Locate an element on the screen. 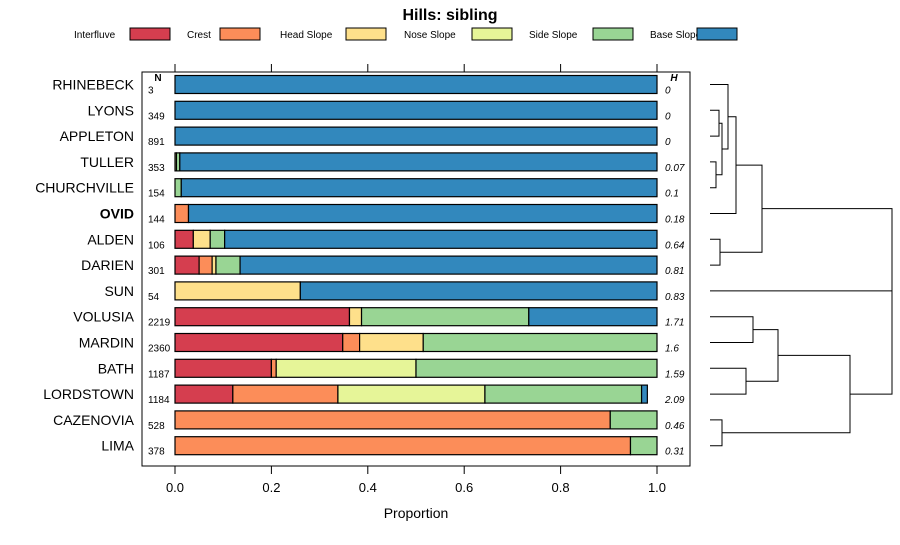 This screenshot has height=545, width=900. n-value: 144 is located at coordinates (156, 220).